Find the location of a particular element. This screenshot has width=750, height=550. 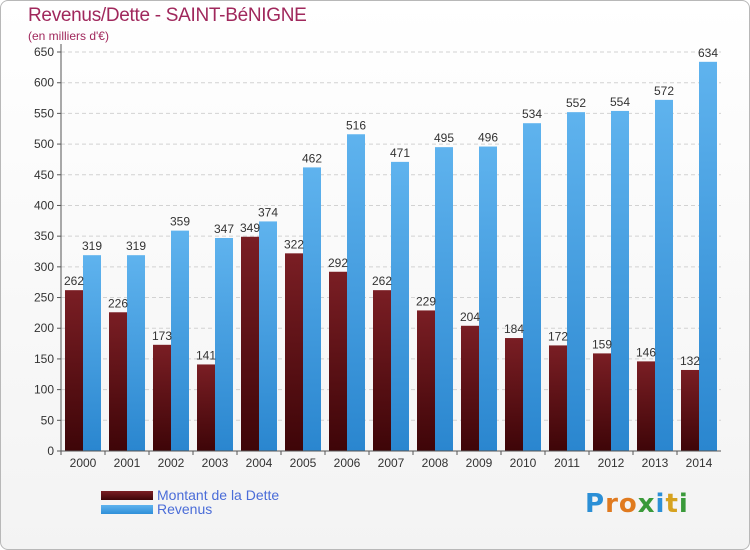

y-tick-label: 400 is located at coordinates (44, 205).